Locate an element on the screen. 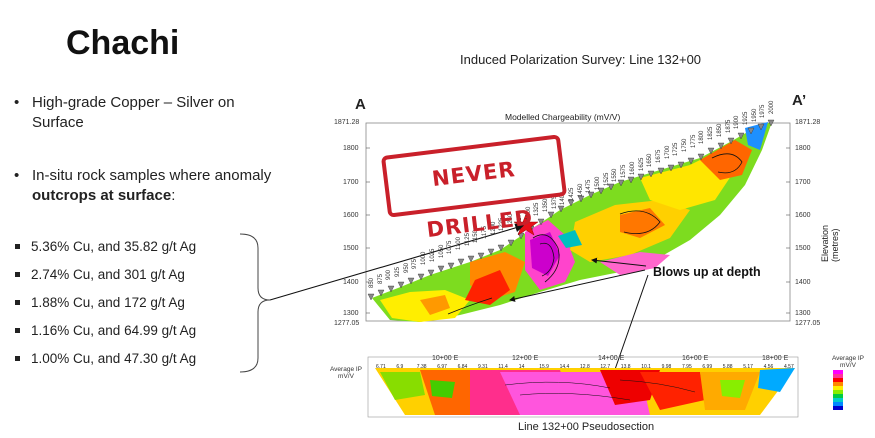  pseudo-x-tick: 12+00 E is located at coordinates (525, 358).